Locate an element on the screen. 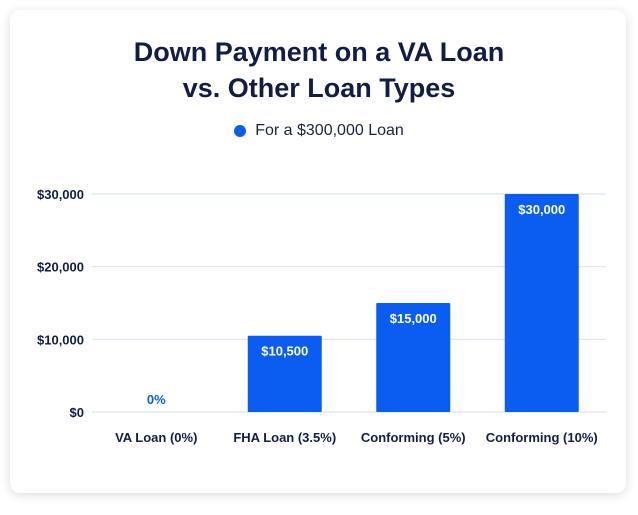  chart-title-line-2: vs. Other Loan Types is located at coordinates (319, 88).